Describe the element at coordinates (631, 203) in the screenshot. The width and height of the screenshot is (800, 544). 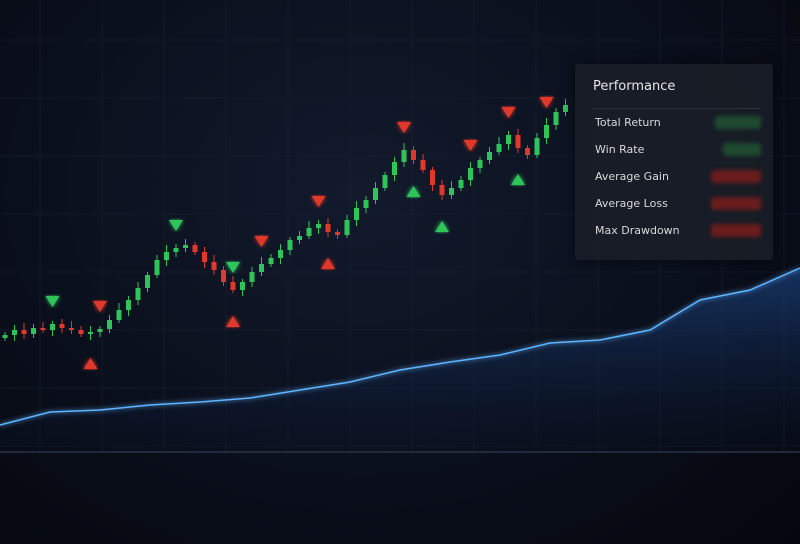
I see `metric-label: Average Loss` at that location.